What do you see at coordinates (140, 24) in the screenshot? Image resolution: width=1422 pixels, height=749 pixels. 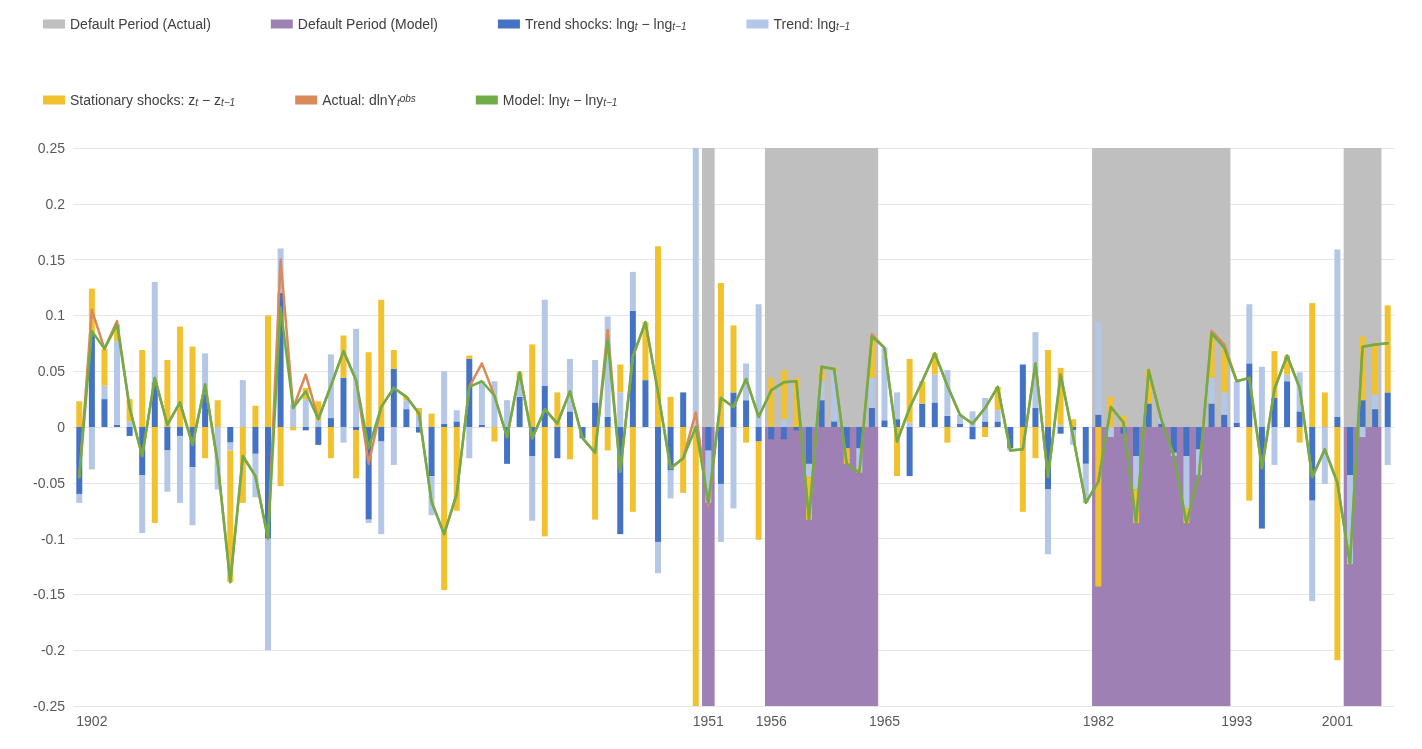 I see `legend-label: Default Period (Actual)` at bounding box center [140, 24].